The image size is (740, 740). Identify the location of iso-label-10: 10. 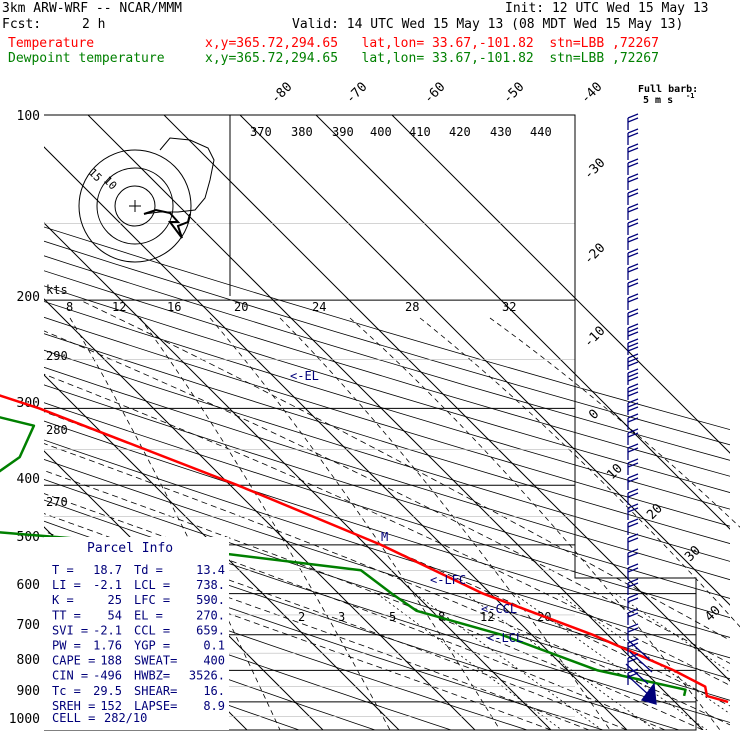
(615, 472).